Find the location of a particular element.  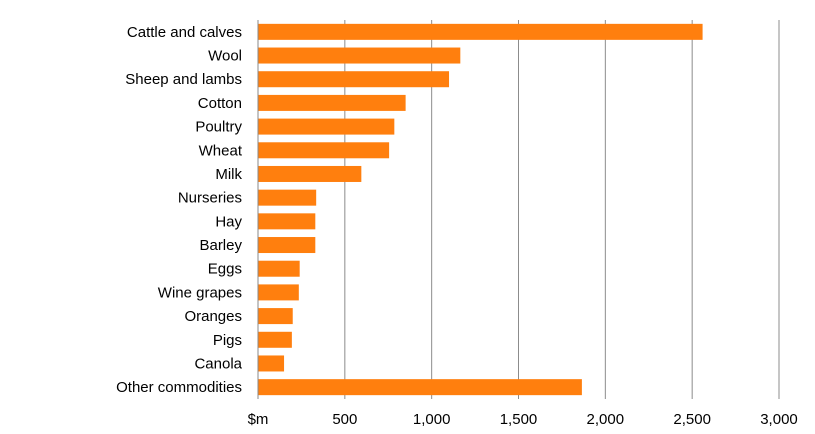

bar-milk is located at coordinates (310, 173).